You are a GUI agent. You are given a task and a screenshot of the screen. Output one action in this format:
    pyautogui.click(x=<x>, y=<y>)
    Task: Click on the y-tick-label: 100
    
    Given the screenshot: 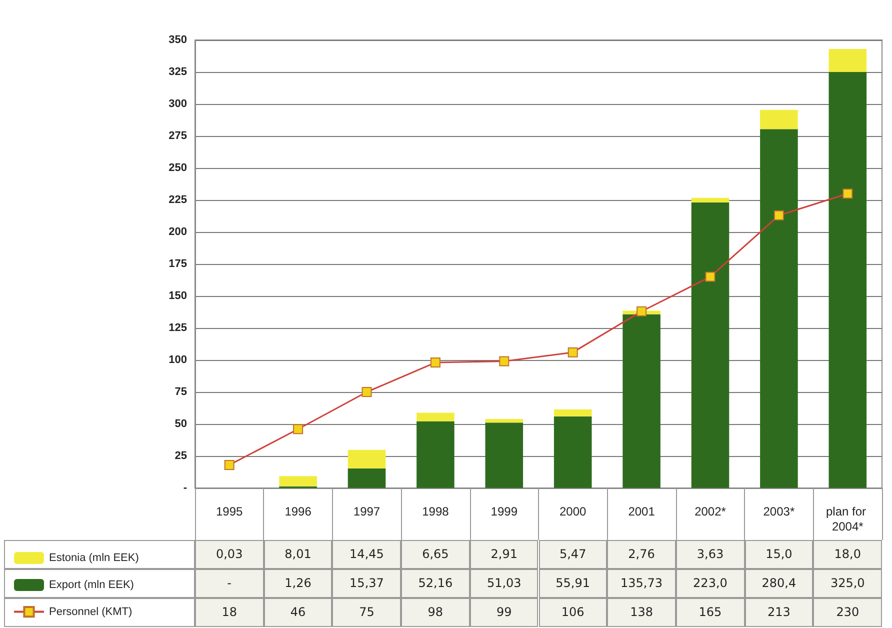 What is the action you would take?
    pyautogui.click(x=177, y=360)
    